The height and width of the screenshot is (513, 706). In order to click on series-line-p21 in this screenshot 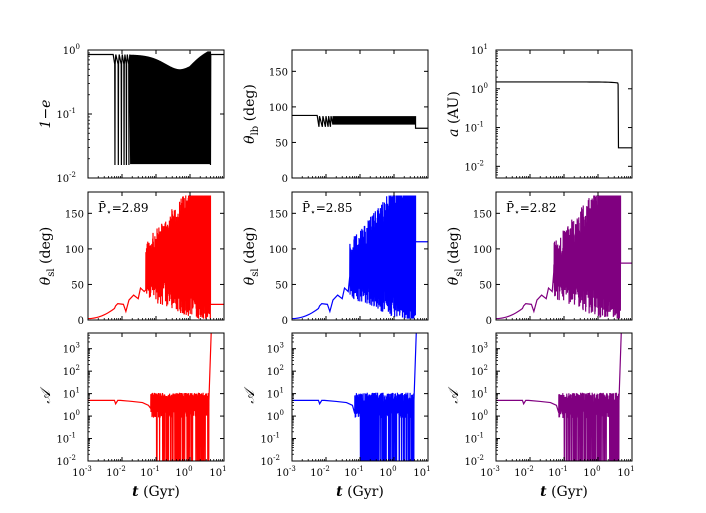, I will do `click(156, 257)`.